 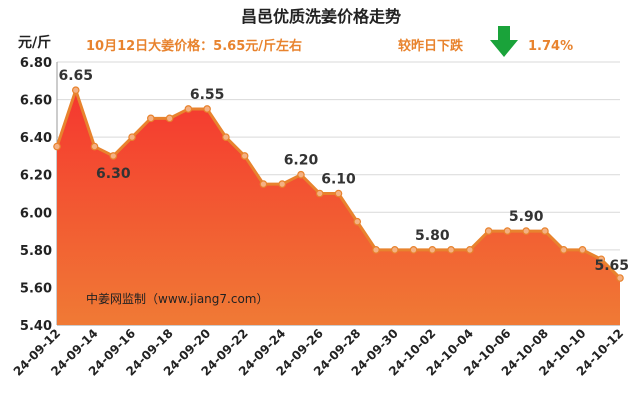 I want to click on data-label: 6.55, so click(x=207, y=95).